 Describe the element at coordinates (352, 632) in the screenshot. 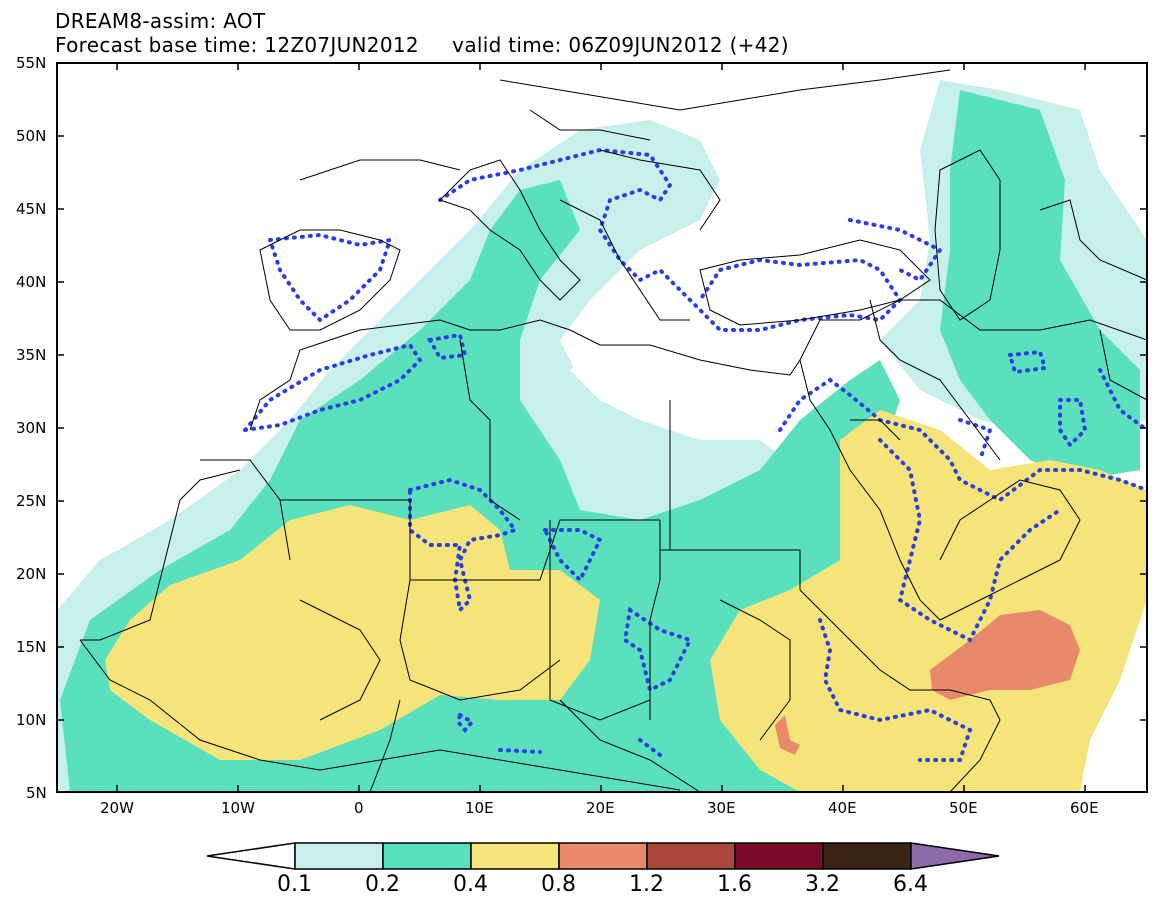

I see `aot-zone-0.4-west` at that location.